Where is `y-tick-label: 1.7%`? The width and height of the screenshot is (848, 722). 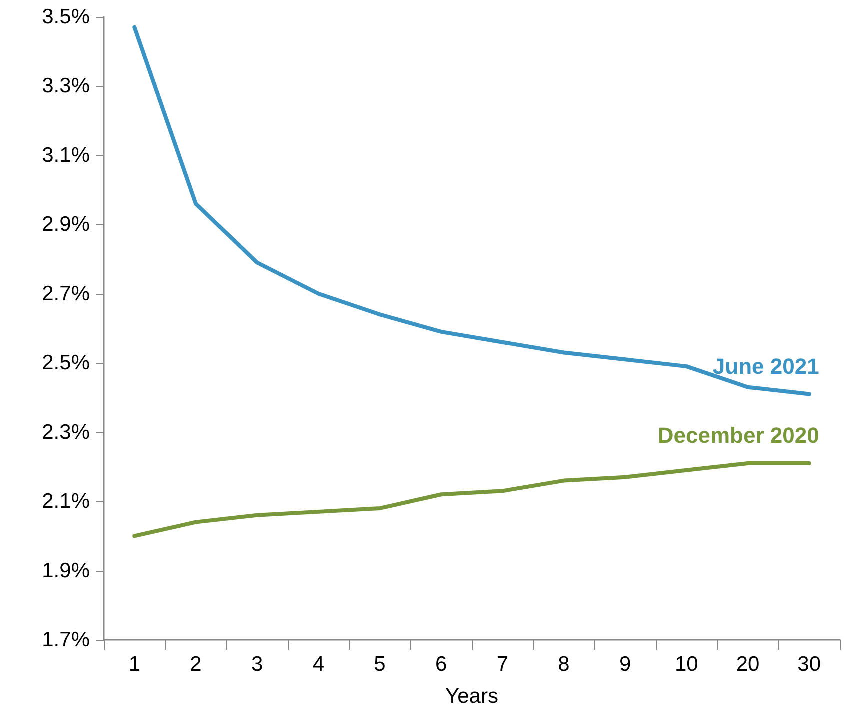
y-tick-label: 1.7% is located at coordinates (66, 640).